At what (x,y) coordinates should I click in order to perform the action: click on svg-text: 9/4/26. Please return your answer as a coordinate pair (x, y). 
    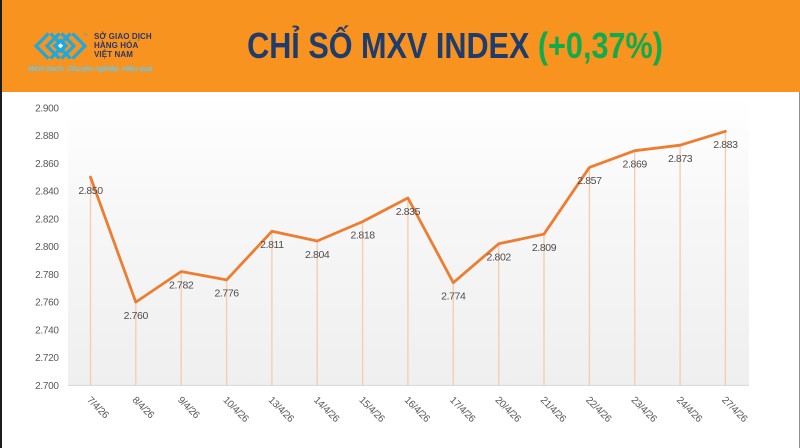
    Looking at the image, I should click on (188, 408).